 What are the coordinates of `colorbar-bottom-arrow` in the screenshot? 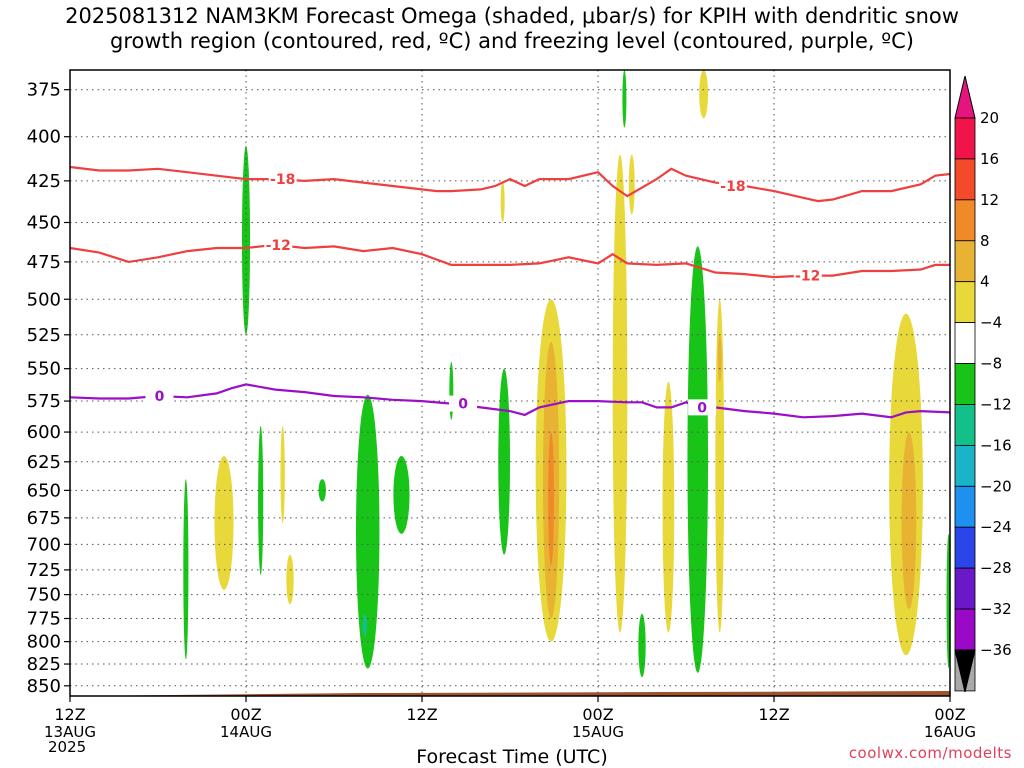 It's located at (965, 671).